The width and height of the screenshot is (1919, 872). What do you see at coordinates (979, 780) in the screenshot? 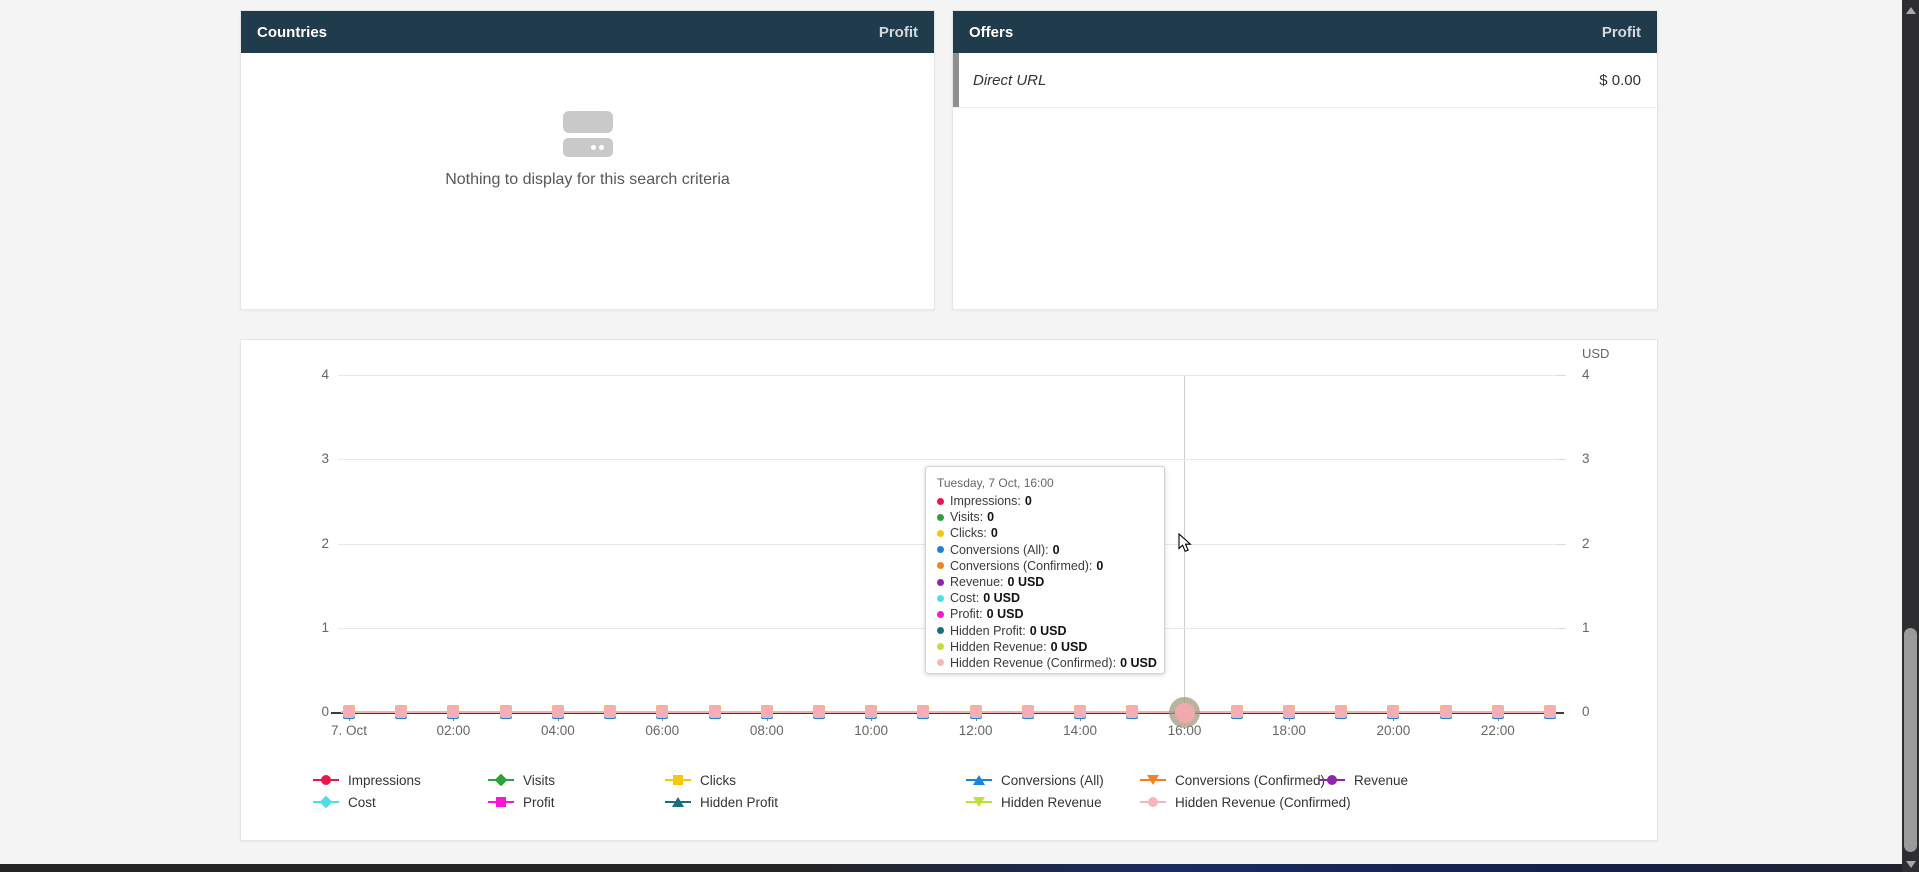
I see `legend-marker-triangle-up-icon` at bounding box center [979, 780].